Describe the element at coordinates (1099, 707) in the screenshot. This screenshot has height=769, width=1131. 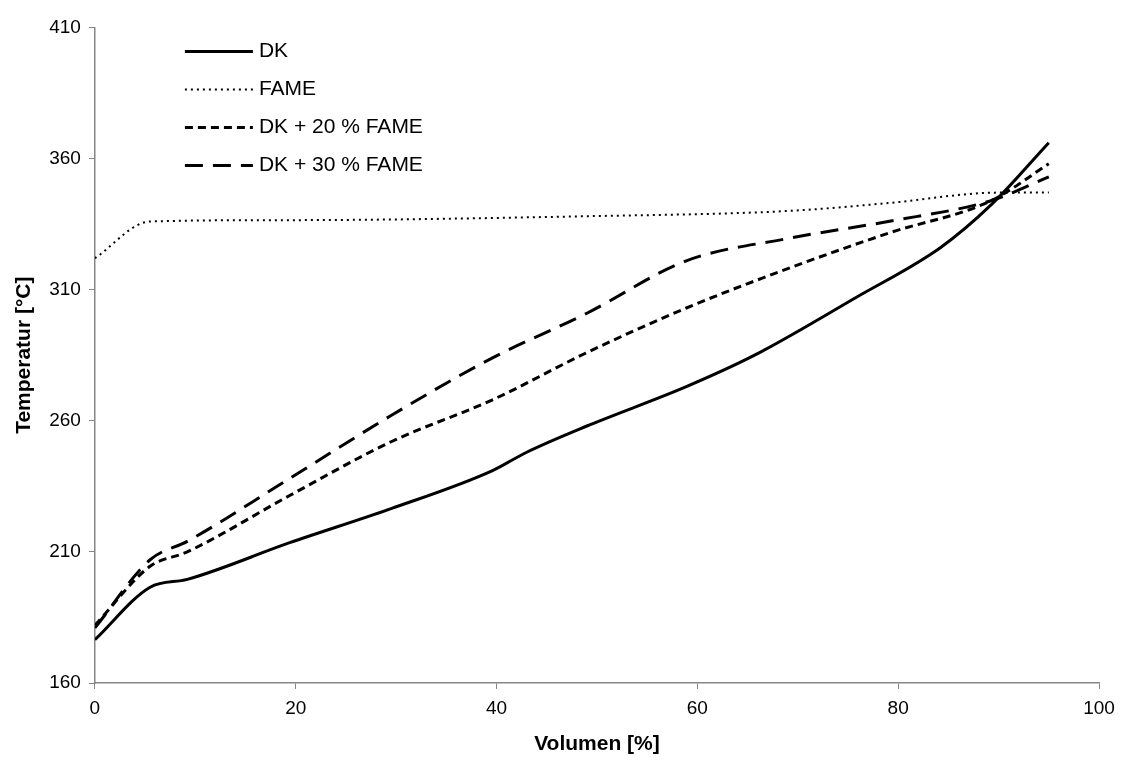
I see `x-tick-label: 100` at that location.